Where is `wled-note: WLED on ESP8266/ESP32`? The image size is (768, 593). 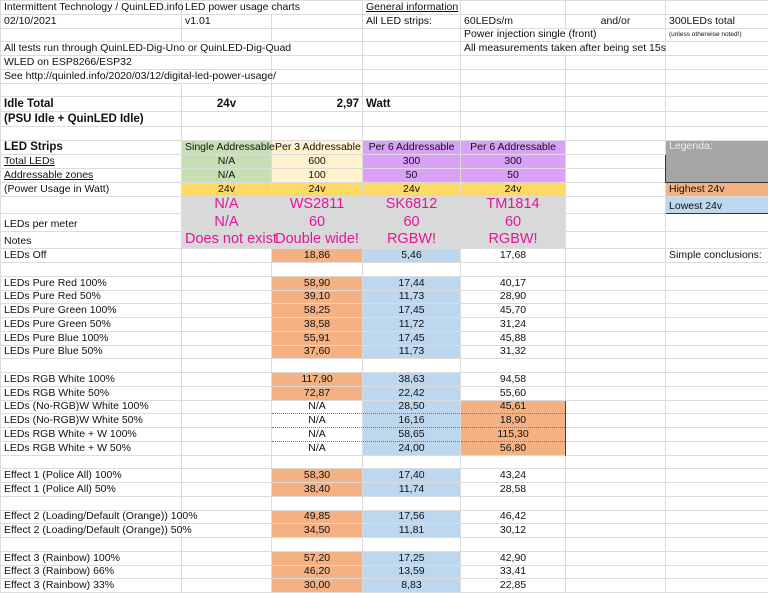 wled-note: WLED on ESP8266/ESP32 is located at coordinates (136, 63).